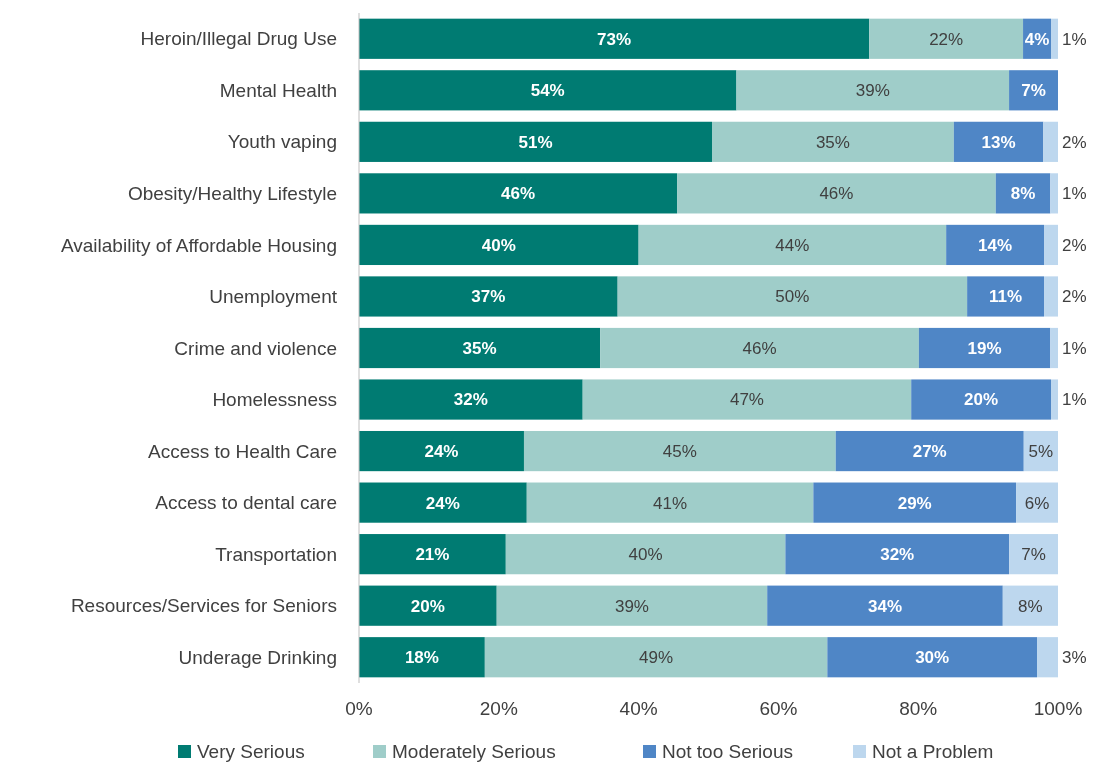 The width and height of the screenshot is (1117, 778). Describe the element at coordinates (1041, 452) in the screenshot. I see `data-label: 5%` at that location.